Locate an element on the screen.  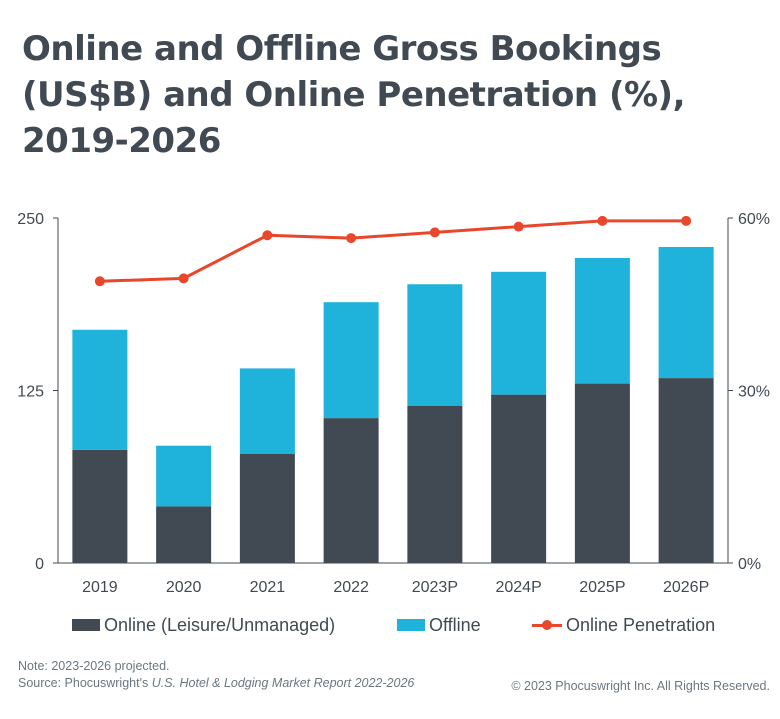
x-tick-label: 2021 is located at coordinates (268, 587).